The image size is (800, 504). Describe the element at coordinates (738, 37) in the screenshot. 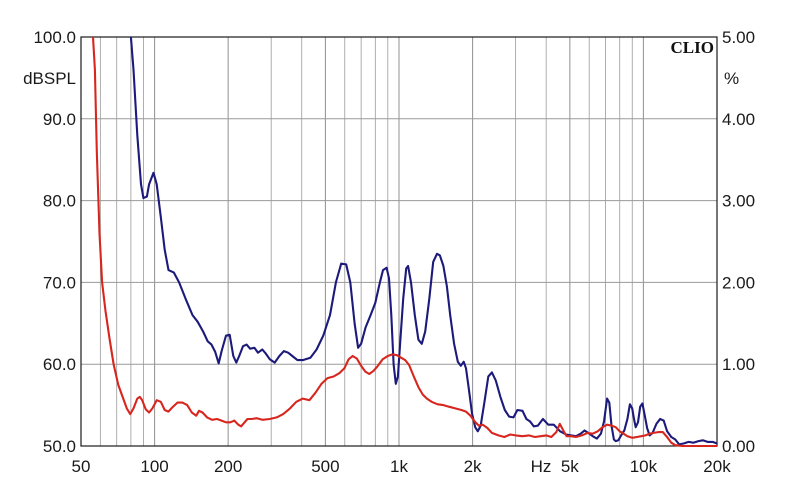

I see `right-y-tick-label: 5.00` at that location.